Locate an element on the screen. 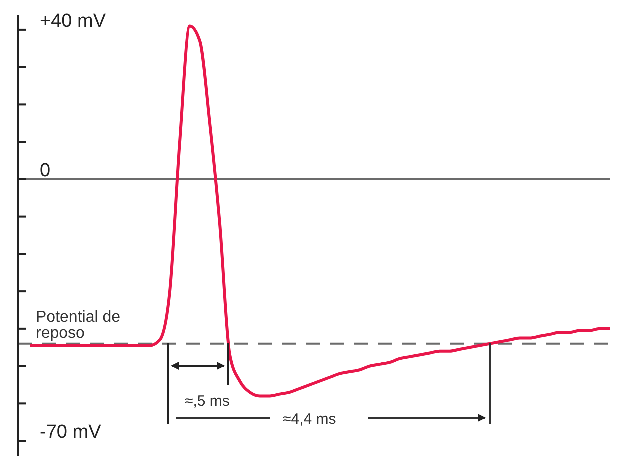 This screenshot has width=636, height=456. annotation: ≈4,4 ms is located at coordinates (309, 419).